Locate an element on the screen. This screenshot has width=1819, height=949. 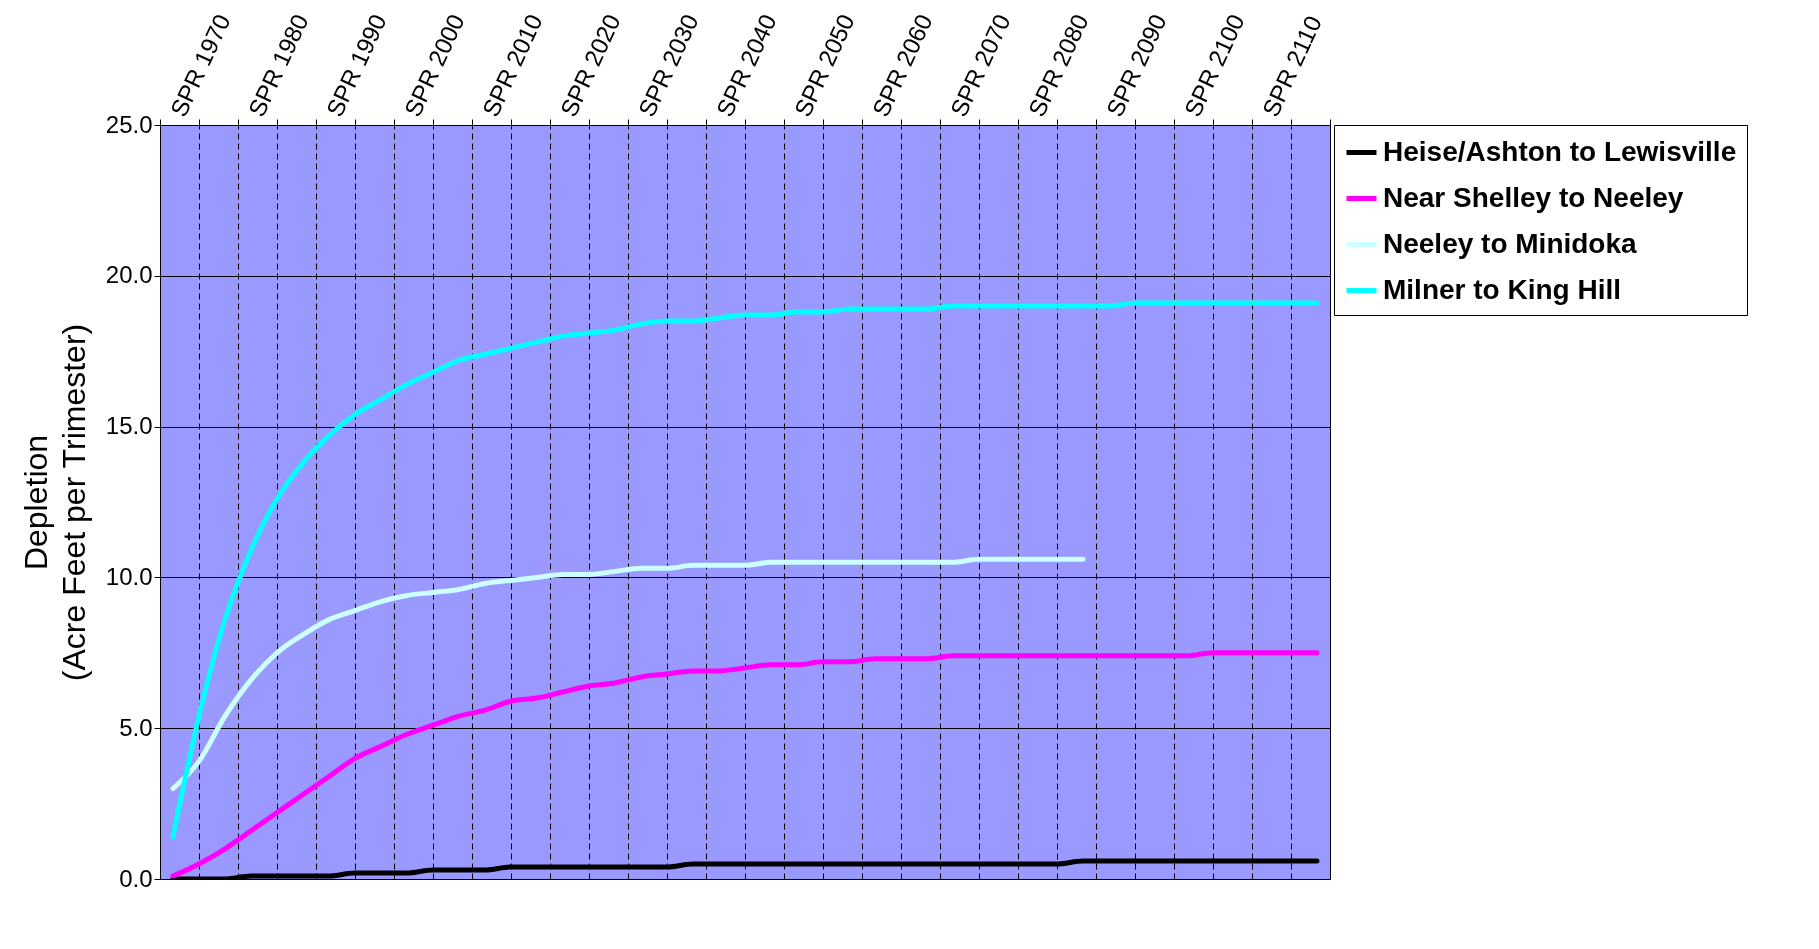
legend-label: Milner to King Hill is located at coordinates (1502, 289).